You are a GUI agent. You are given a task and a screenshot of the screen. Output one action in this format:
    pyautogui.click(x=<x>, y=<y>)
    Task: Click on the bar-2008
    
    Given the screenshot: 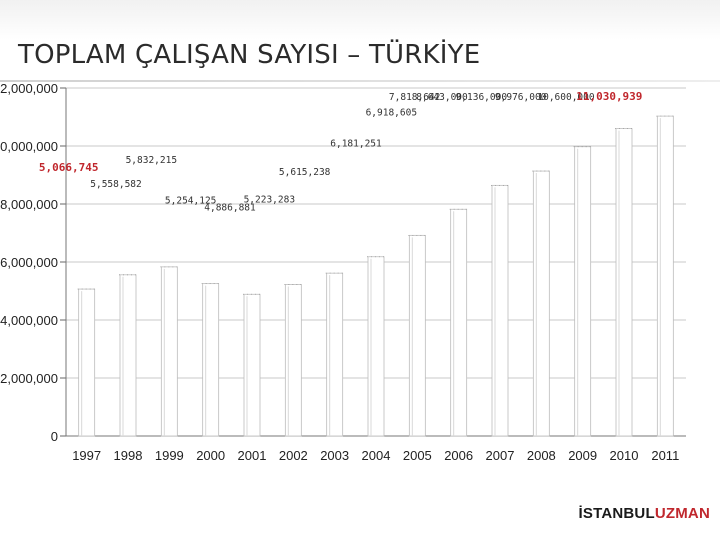 What is the action you would take?
    pyautogui.click(x=541, y=303)
    